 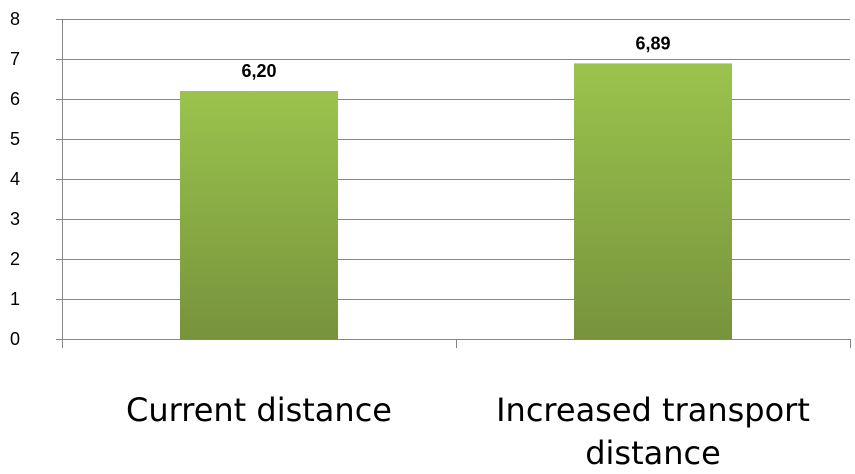 What do you see at coordinates (653, 410) in the screenshot?
I see `category-label-1-line-0: Increased transport` at bounding box center [653, 410].